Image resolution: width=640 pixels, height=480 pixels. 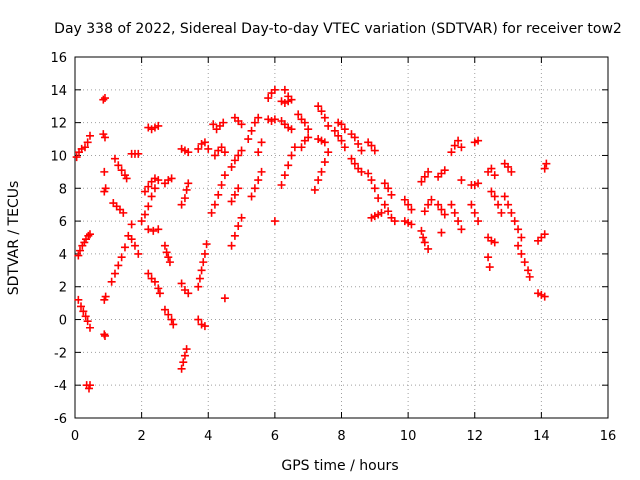 What do you see at coordinates (184, 359) in the screenshot?
I see `series-s23` at bounding box center [184, 359].